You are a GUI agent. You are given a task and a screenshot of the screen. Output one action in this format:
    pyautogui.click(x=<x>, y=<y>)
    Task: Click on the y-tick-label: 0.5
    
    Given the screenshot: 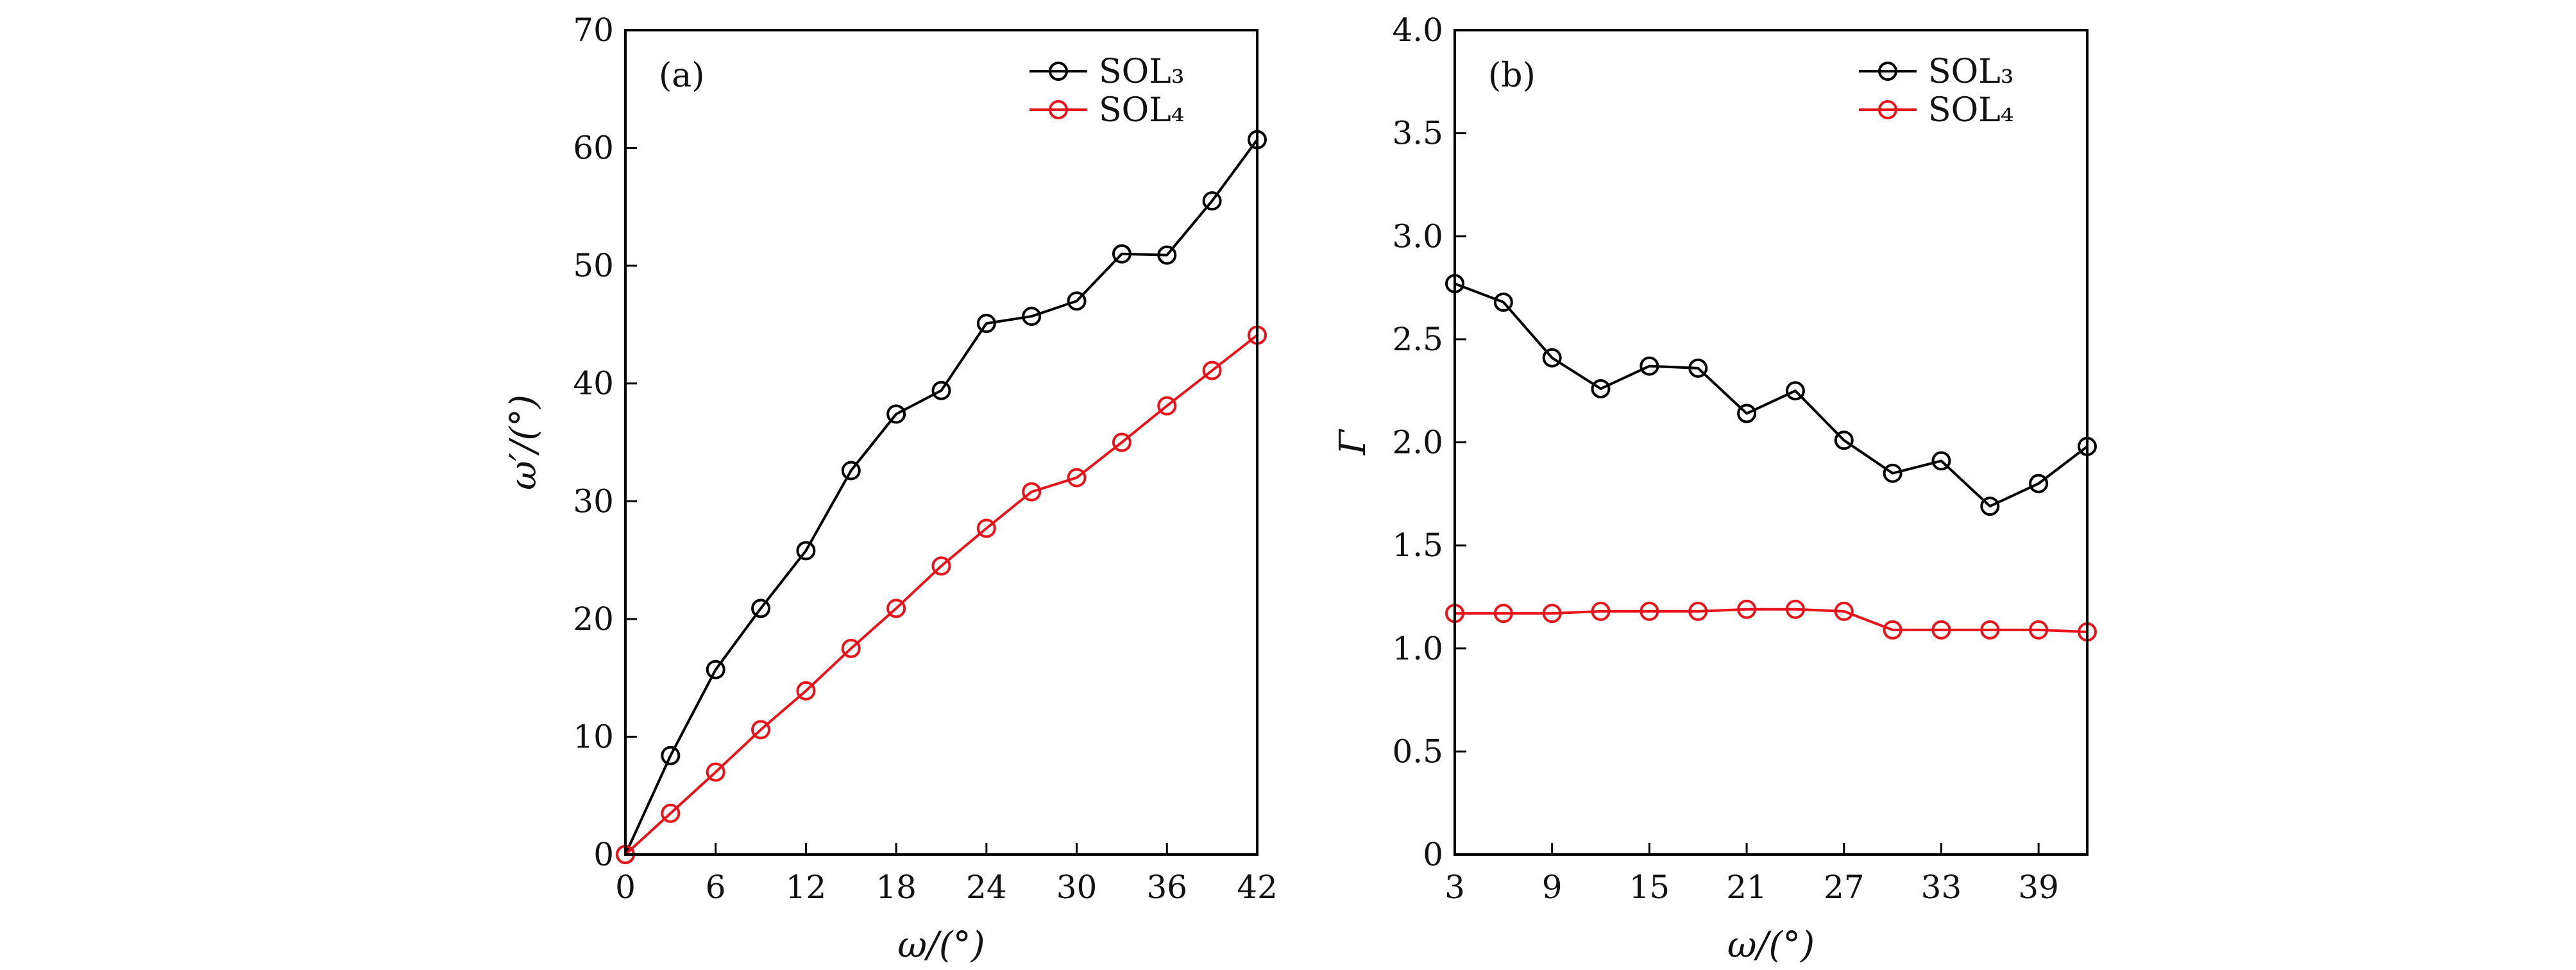 What is the action you would take?
    pyautogui.click(x=1417, y=751)
    